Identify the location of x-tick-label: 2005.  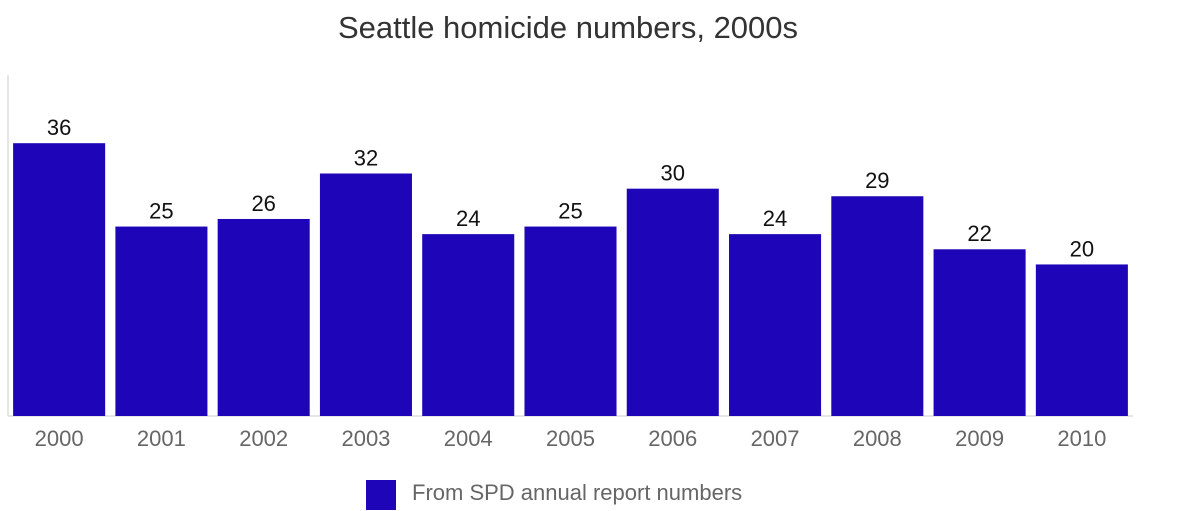
(570, 438).